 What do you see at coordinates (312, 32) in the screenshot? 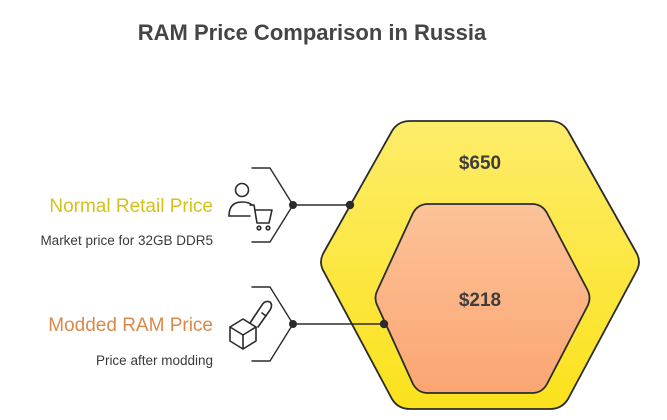
I see `page-title: RAM Price Comparison in Russia` at bounding box center [312, 32].